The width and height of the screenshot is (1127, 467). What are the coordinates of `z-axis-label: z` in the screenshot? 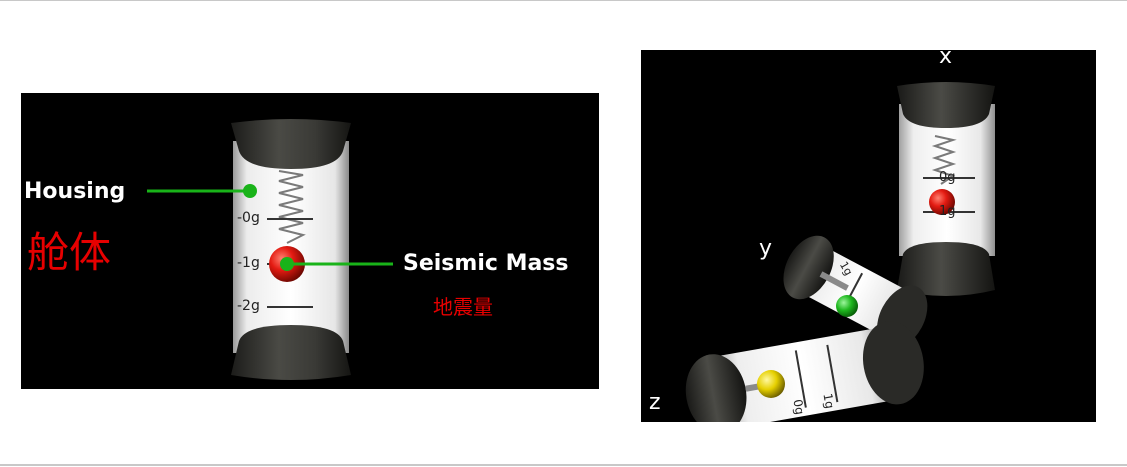 It's located at (655, 402).